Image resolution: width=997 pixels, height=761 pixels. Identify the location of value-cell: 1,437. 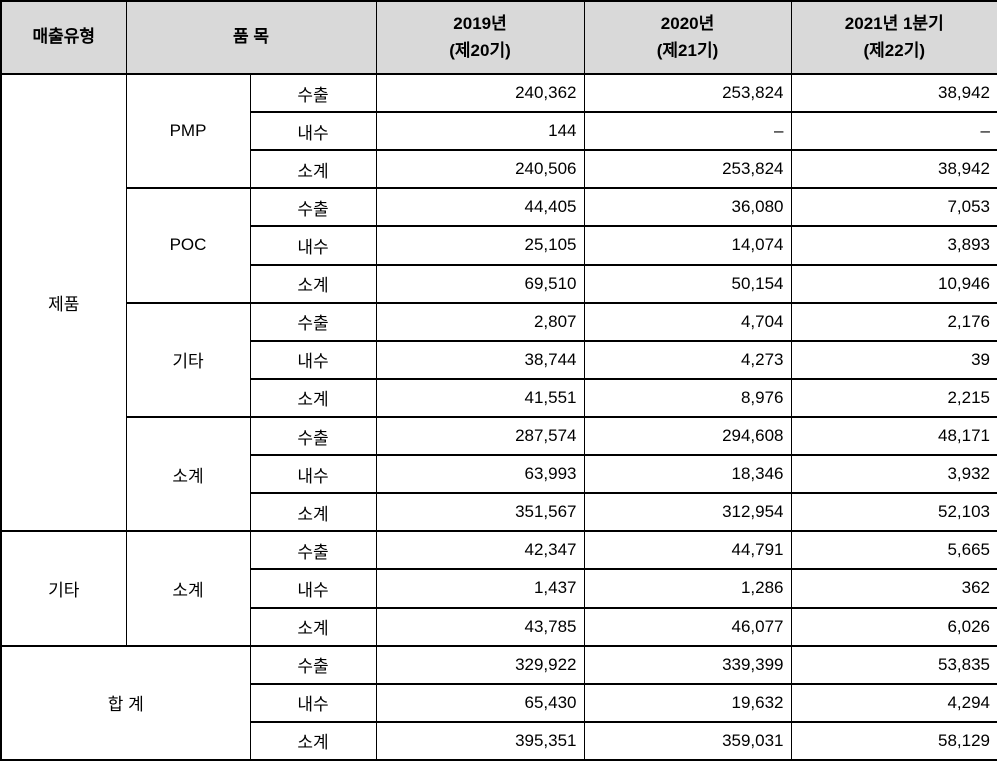
(480, 588).